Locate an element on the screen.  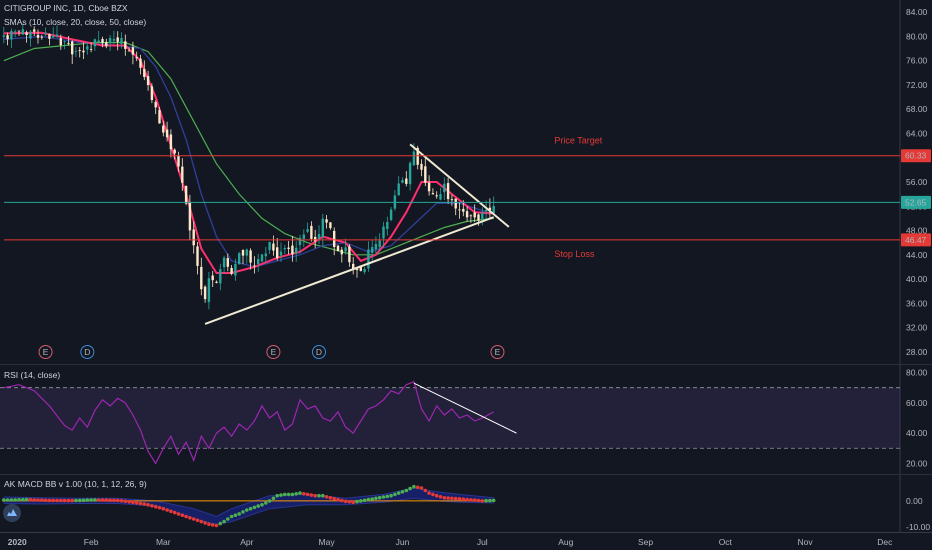
rsi-indicator-label: RSI (14, close) is located at coordinates (32, 375).